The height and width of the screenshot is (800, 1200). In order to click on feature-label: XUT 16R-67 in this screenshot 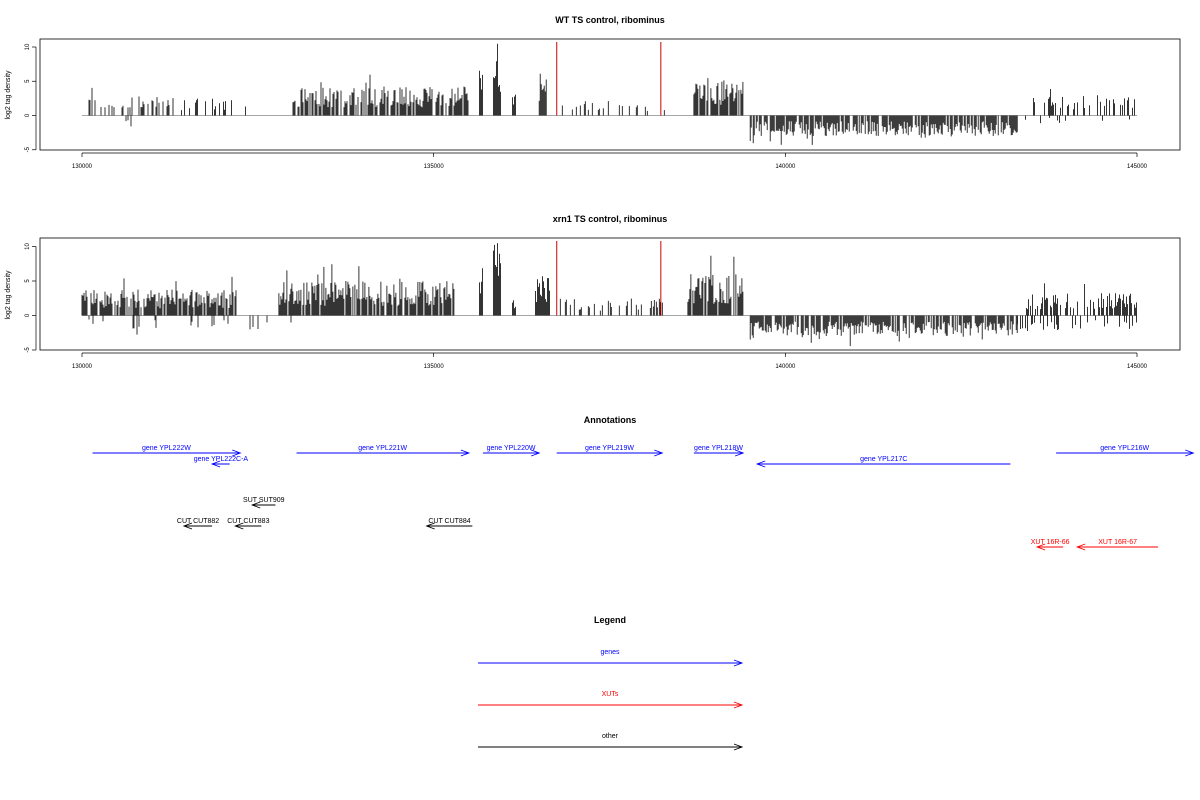, I will do `click(1117, 542)`.